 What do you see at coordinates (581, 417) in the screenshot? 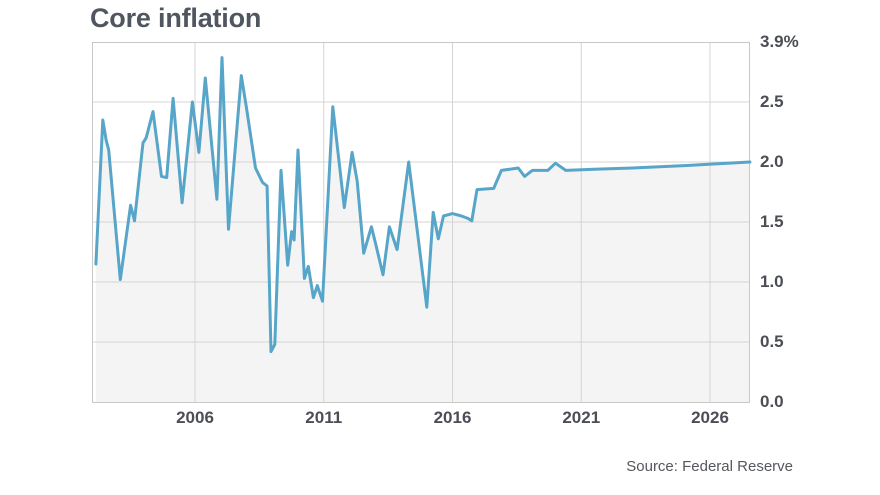
I see `x-axis-label: 2021` at bounding box center [581, 417].